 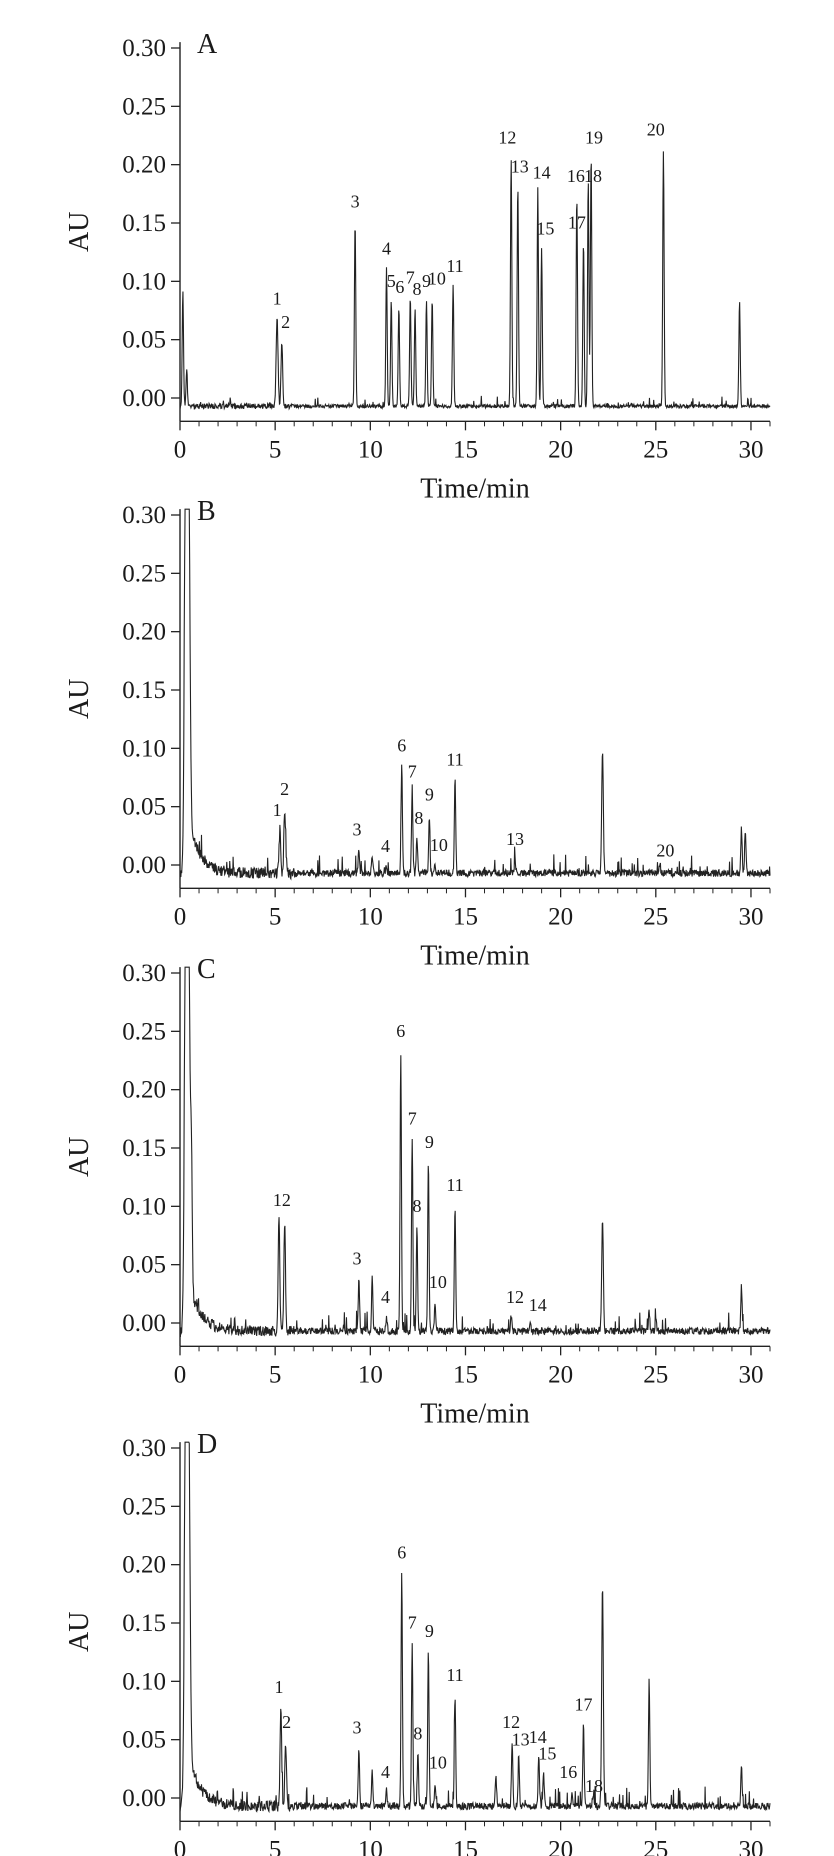 What do you see at coordinates (577, 223) in the screenshot?
I see `peak-label: 17` at bounding box center [577, 223].